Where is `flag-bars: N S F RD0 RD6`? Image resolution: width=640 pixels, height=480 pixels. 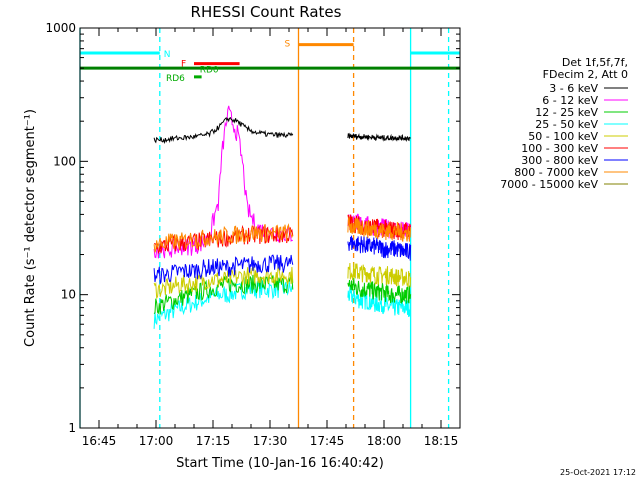 flag-bars: N S F RD0 RD6 is located at coordinates (270, 62).